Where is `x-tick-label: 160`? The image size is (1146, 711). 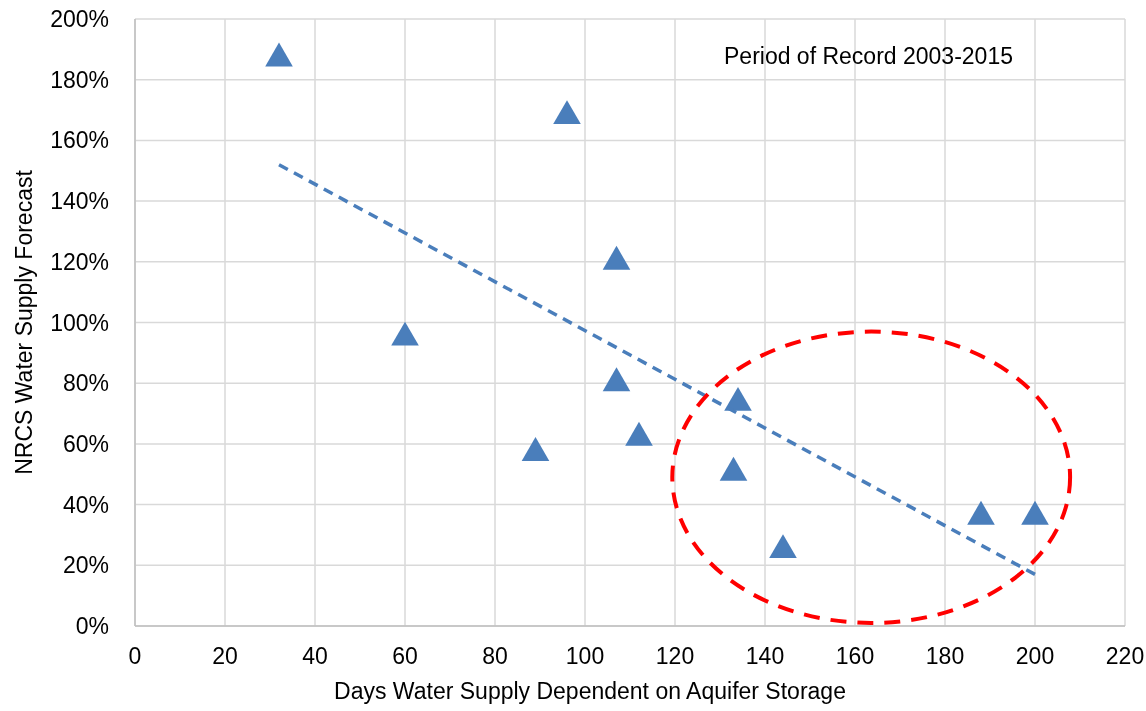
x-tick-label: 160 is located at coordinates (855, 656).